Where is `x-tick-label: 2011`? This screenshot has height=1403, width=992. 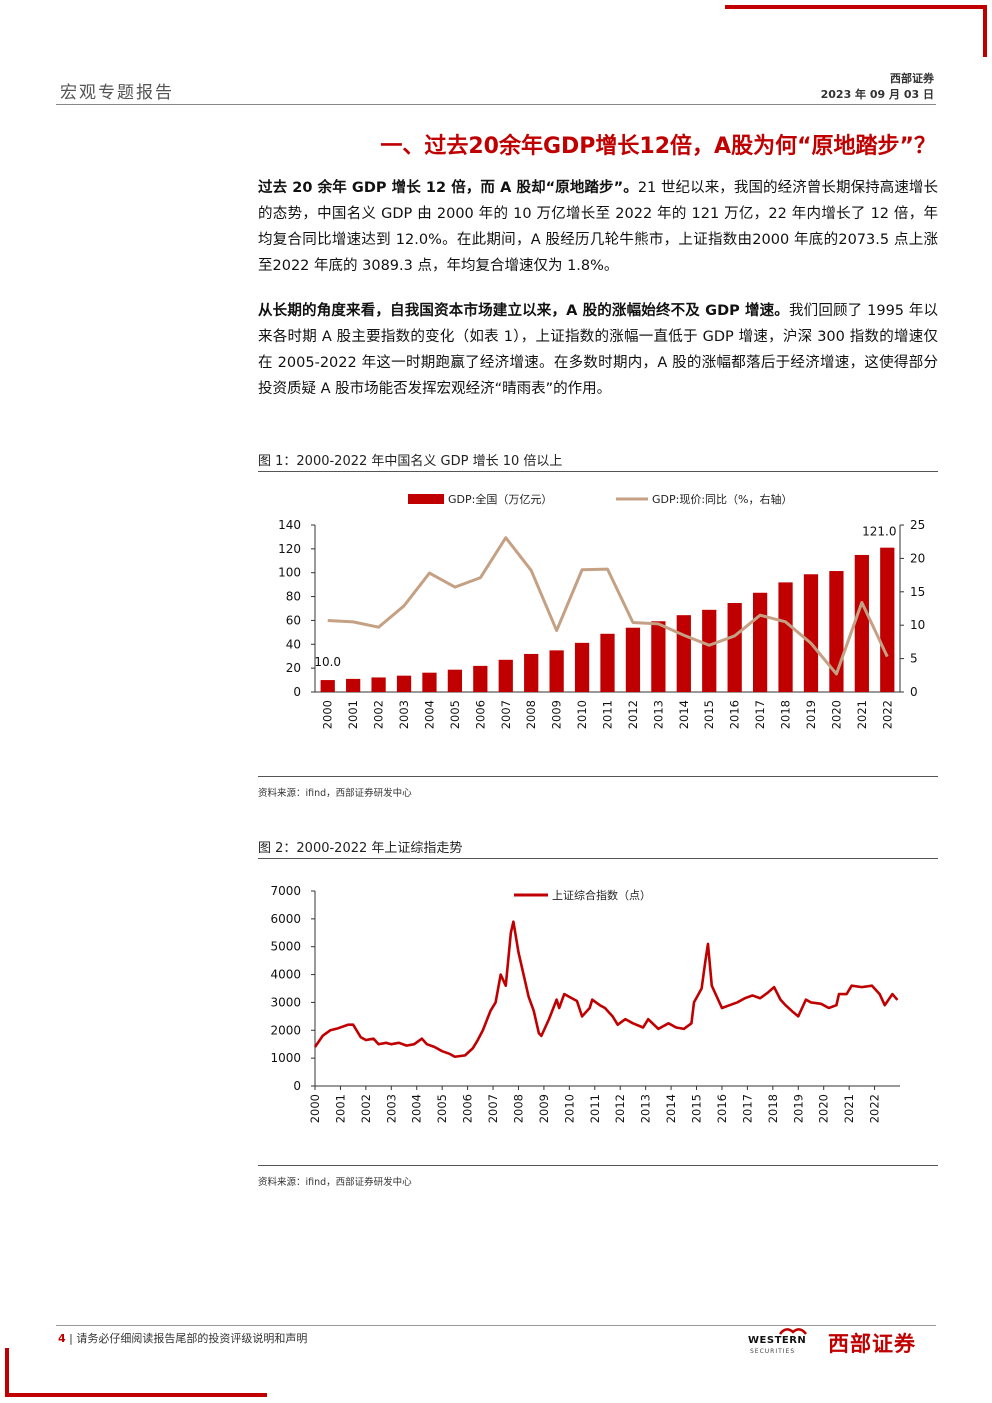
x-tick-label: 2011 is located at coordinates (608, 714).